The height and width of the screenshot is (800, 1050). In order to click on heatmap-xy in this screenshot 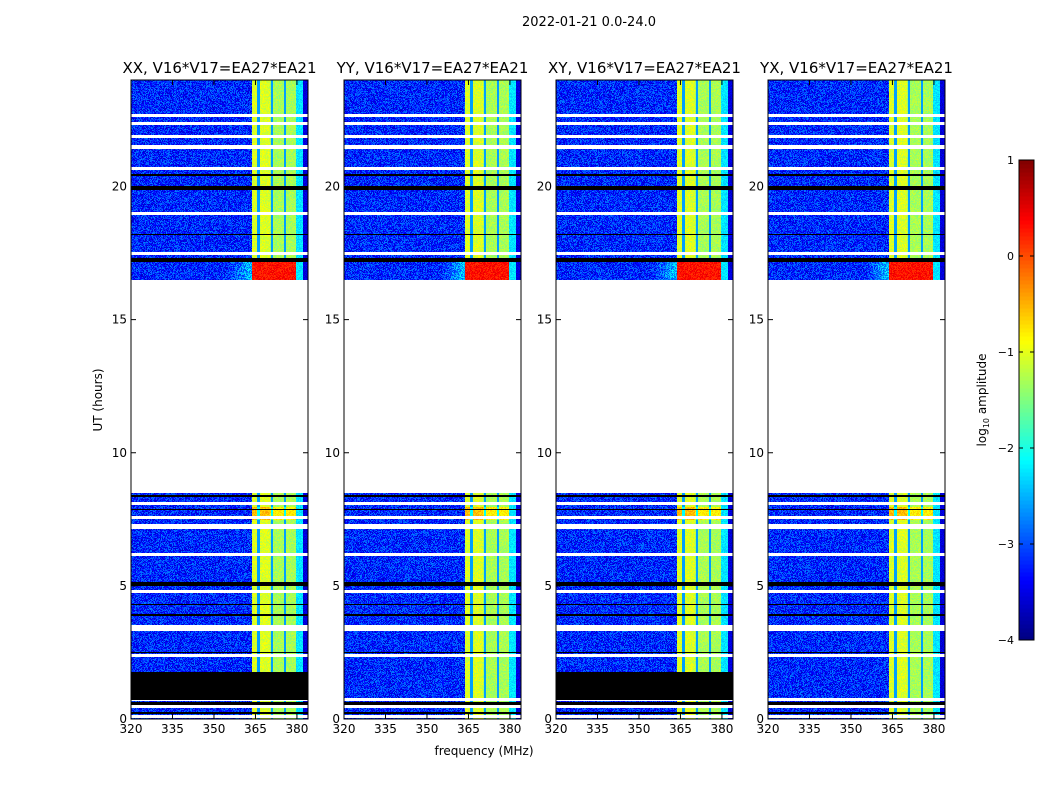, I will do `click(644, 399)`.